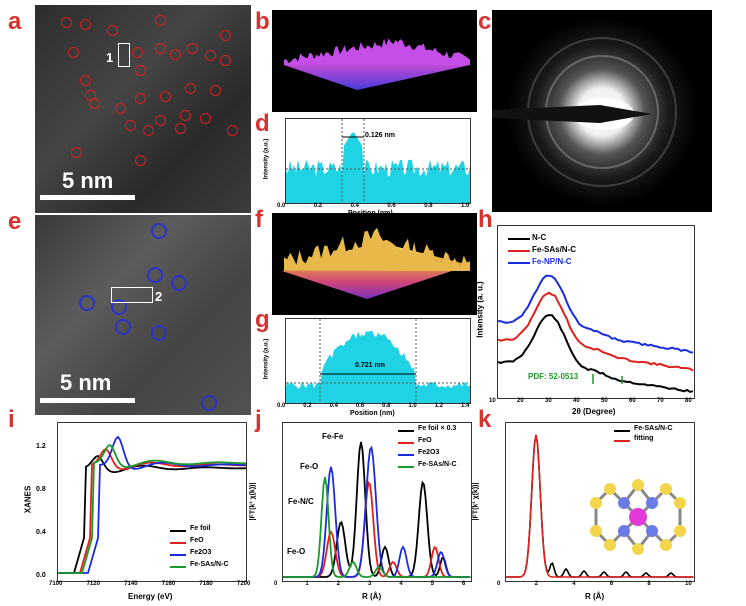 This screenshot has width=746, height=606. Describe the element at coordinates (653, 428) in the screenshot. I see `legend-label: Fe-SAs/N-C` at that location.